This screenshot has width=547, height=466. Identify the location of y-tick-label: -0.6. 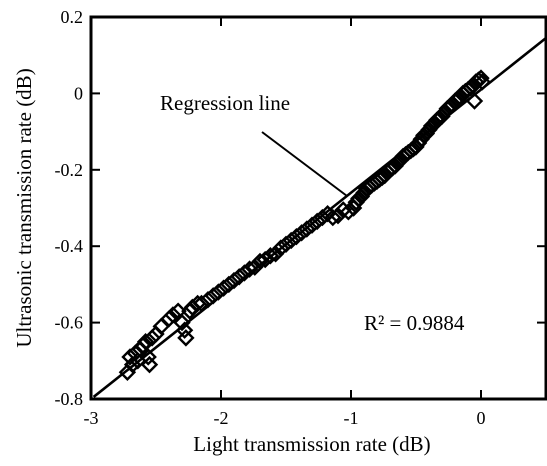
(69, 323).